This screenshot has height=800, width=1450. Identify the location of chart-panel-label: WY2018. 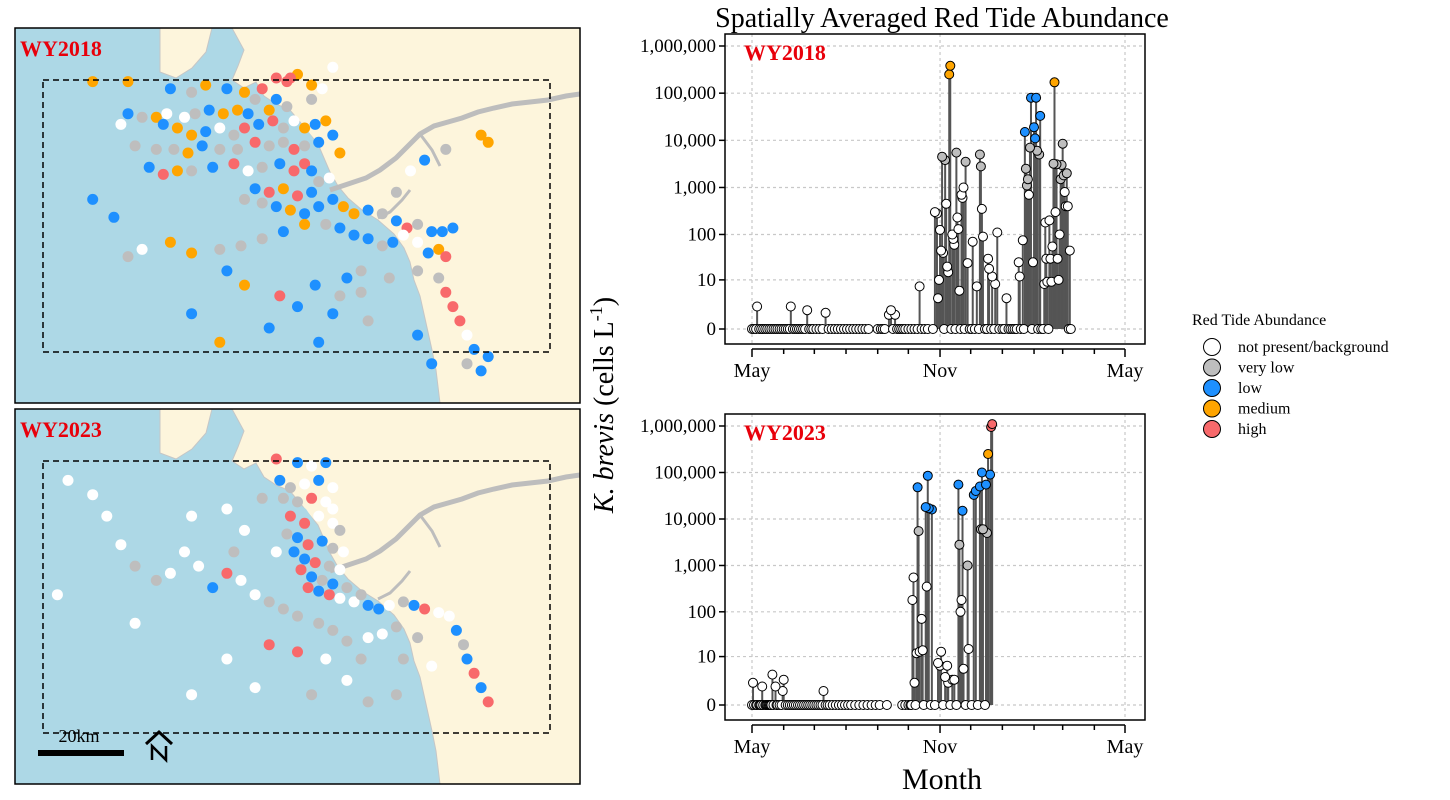
(785, 52).